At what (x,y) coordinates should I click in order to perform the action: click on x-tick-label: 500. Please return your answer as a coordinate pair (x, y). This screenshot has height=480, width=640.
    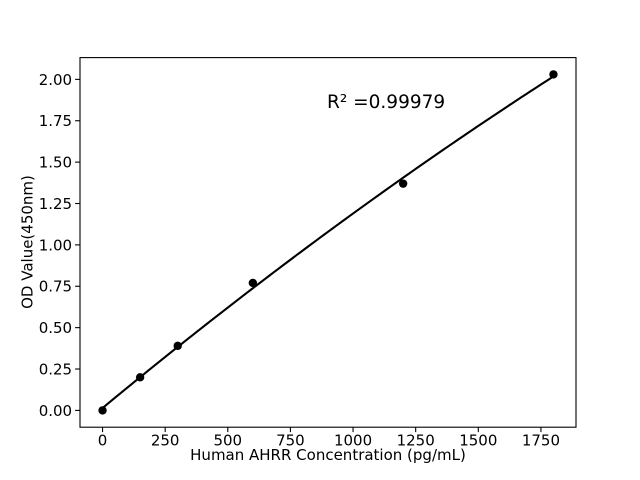
    Looking at the image, I should click on (227, 441).